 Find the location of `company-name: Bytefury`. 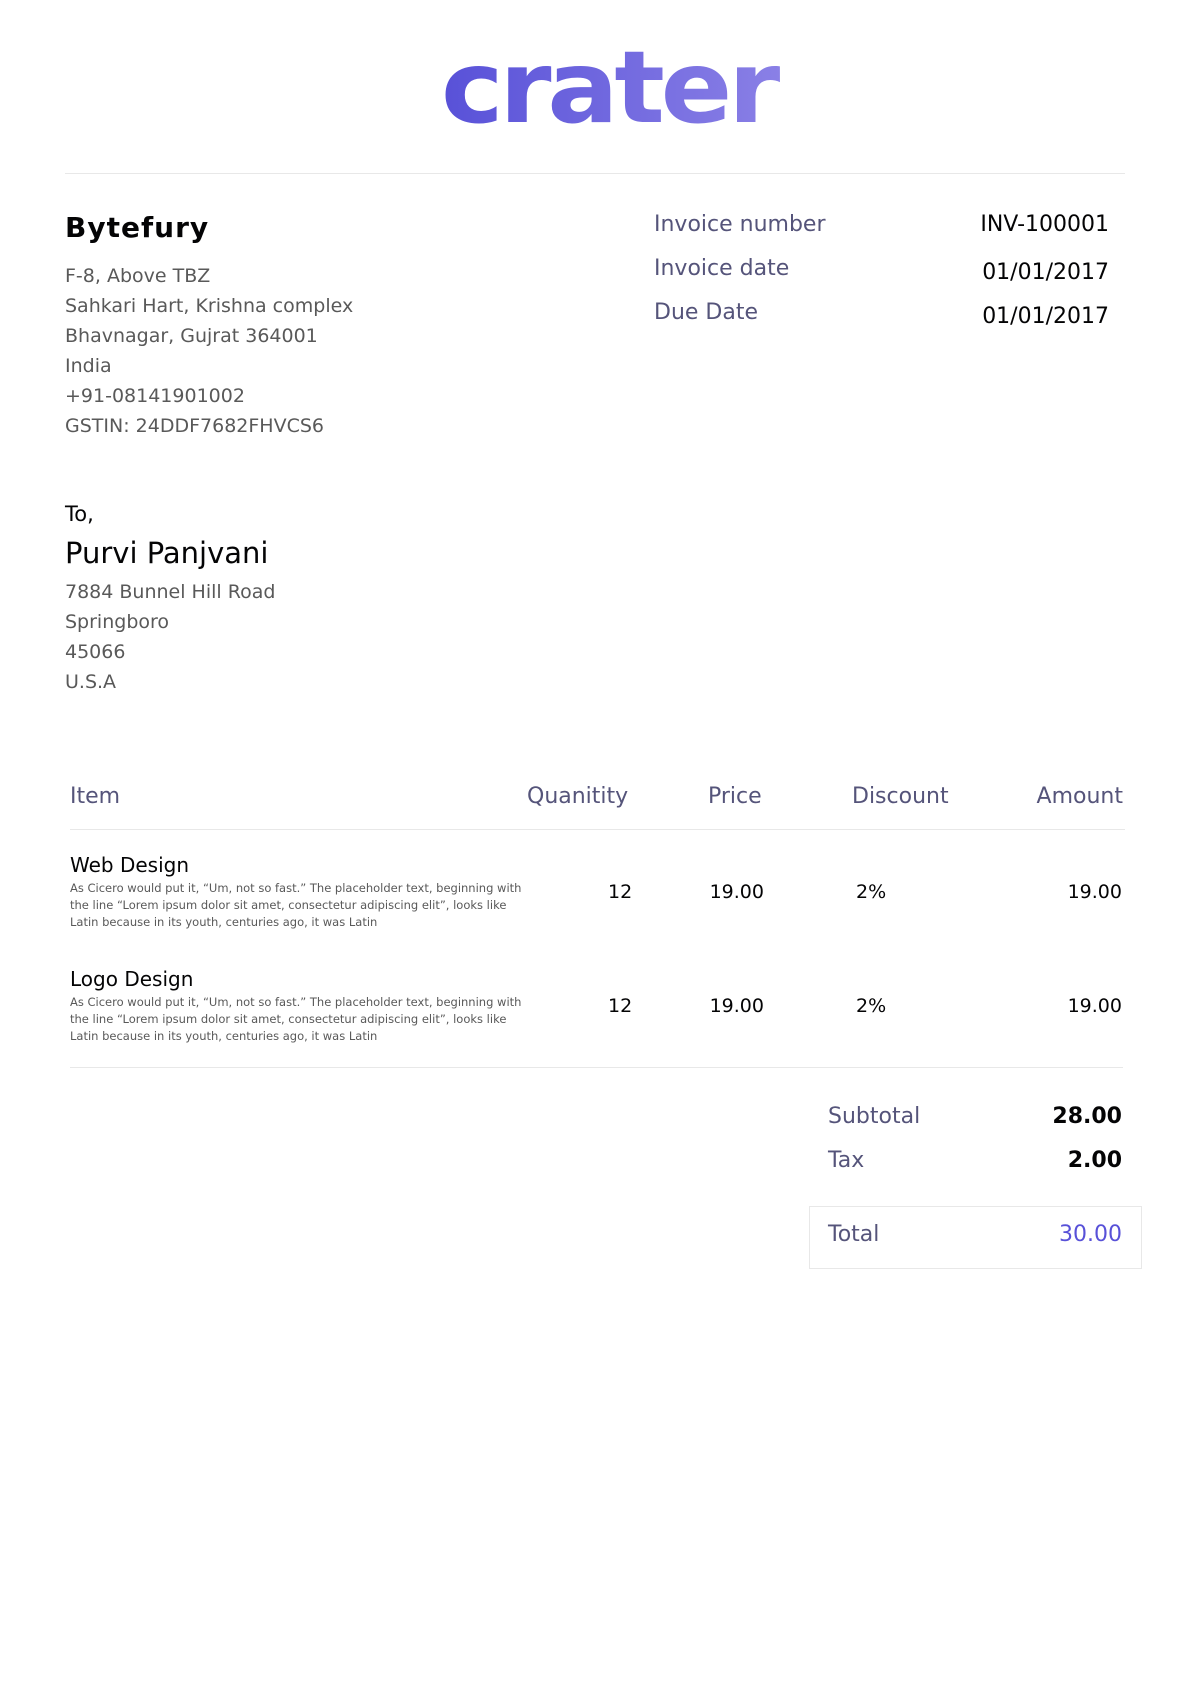

company-name: Bytefury is located at coordinates (137, 227).